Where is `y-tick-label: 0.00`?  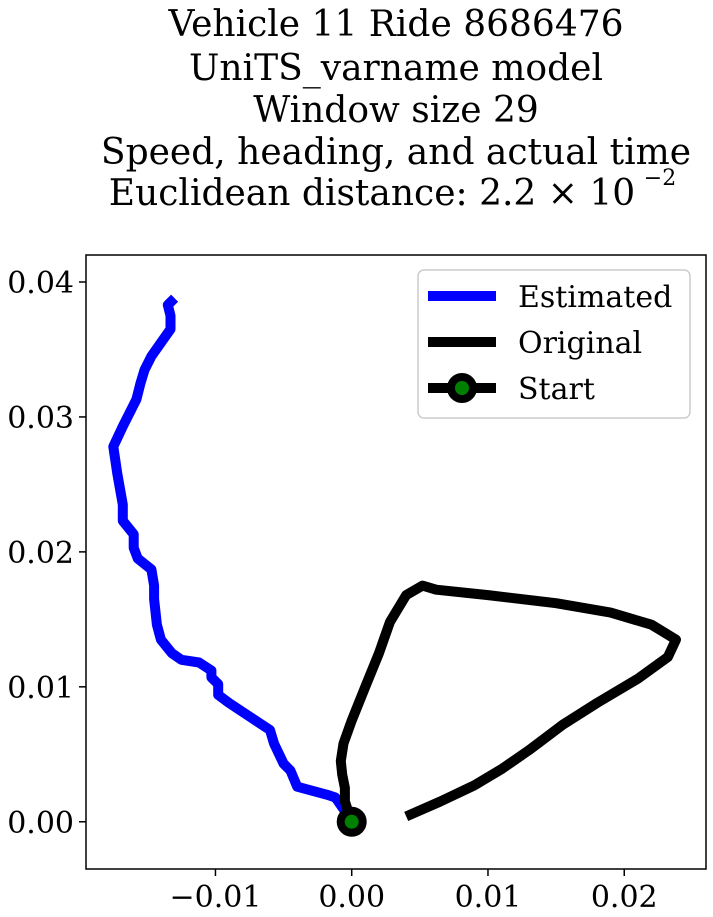 y-tick-label: 0.00 is located at coordinates (40, 823).